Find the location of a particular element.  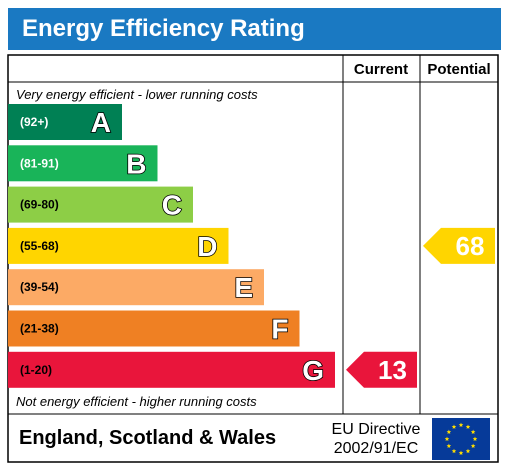

eu-flag-icon is located at coordinates (461, 439).